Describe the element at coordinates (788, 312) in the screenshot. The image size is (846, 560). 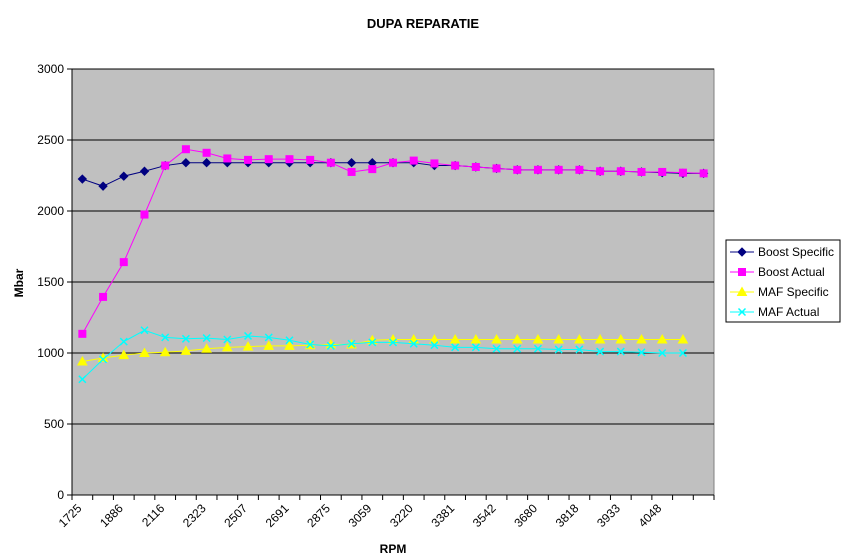
I see `legend-label: MAF Actual` at that location.